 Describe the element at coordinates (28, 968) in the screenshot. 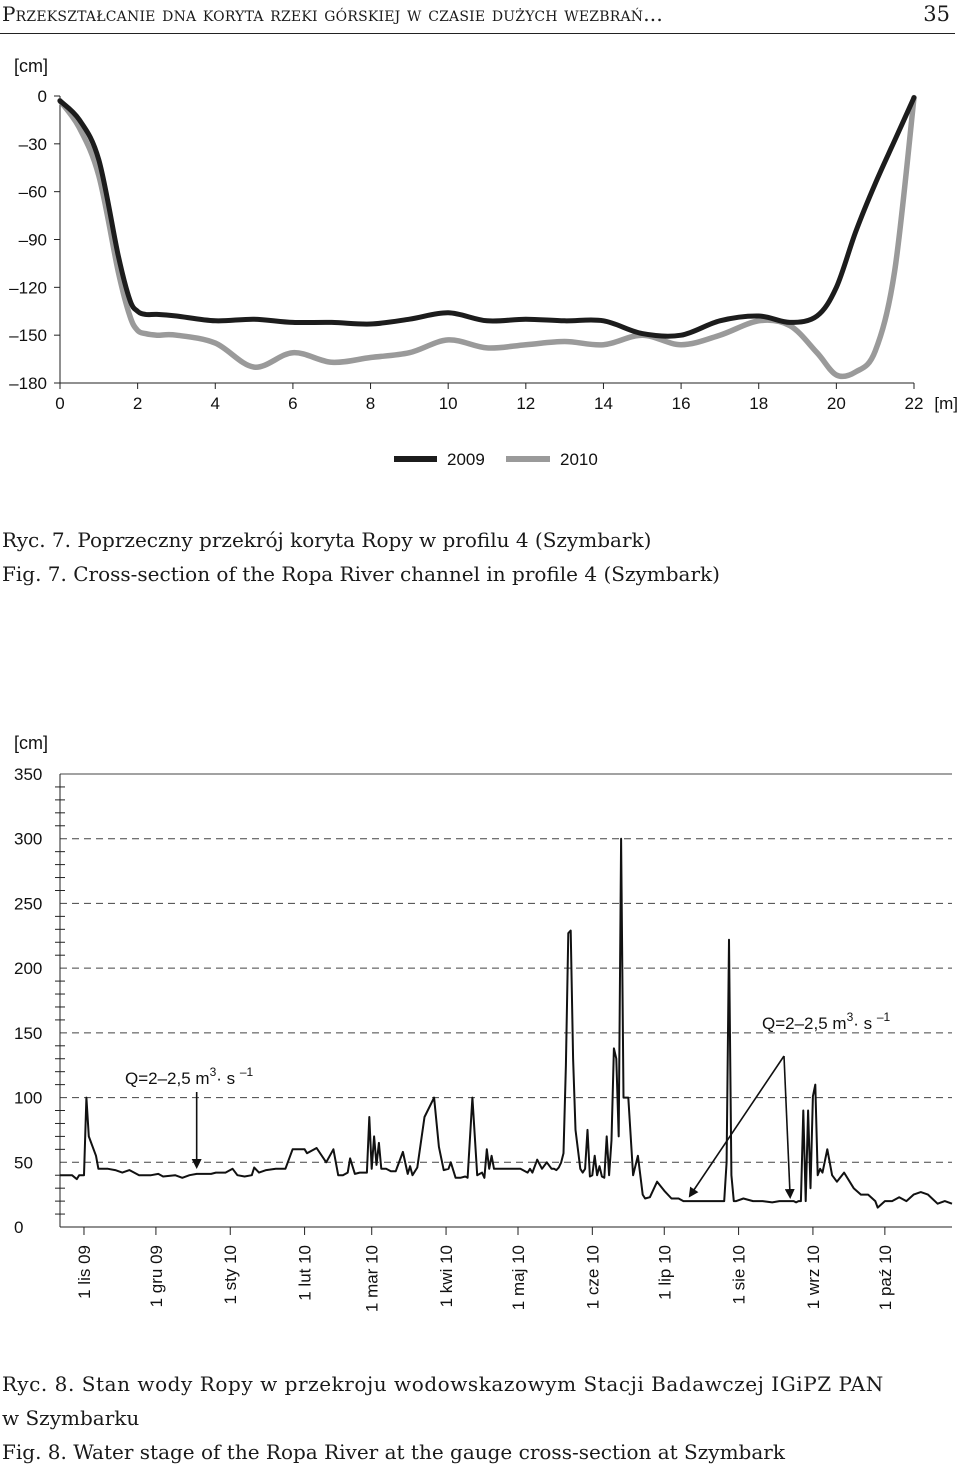

I see `chart2-y-tick-label: 200` at that location.